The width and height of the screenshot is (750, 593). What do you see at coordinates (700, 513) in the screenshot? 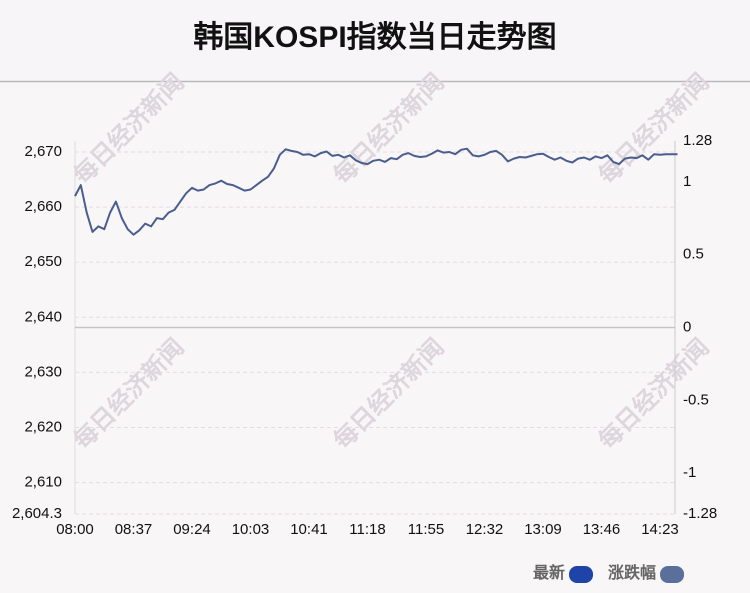
I see `y2-tick-label: -1.28` at bounding box center [700, 513].